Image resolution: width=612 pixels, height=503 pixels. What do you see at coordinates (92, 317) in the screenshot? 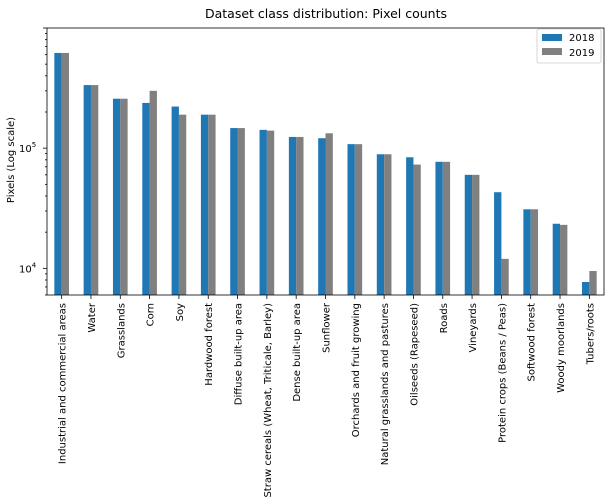
I see `x-tick-label-1: Water` at bounding box center [92, 317].